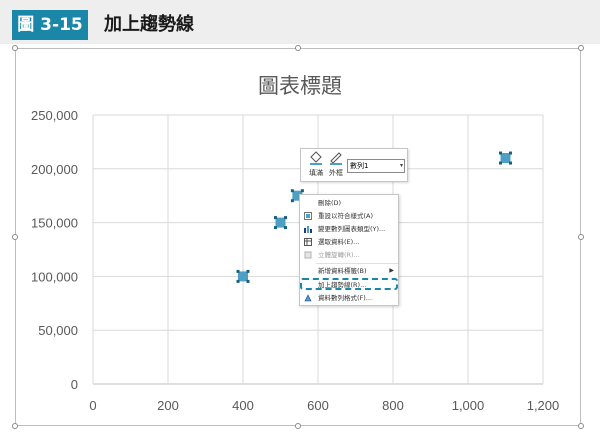  I want to click on x-tick-label: 800, so click(393, 405).